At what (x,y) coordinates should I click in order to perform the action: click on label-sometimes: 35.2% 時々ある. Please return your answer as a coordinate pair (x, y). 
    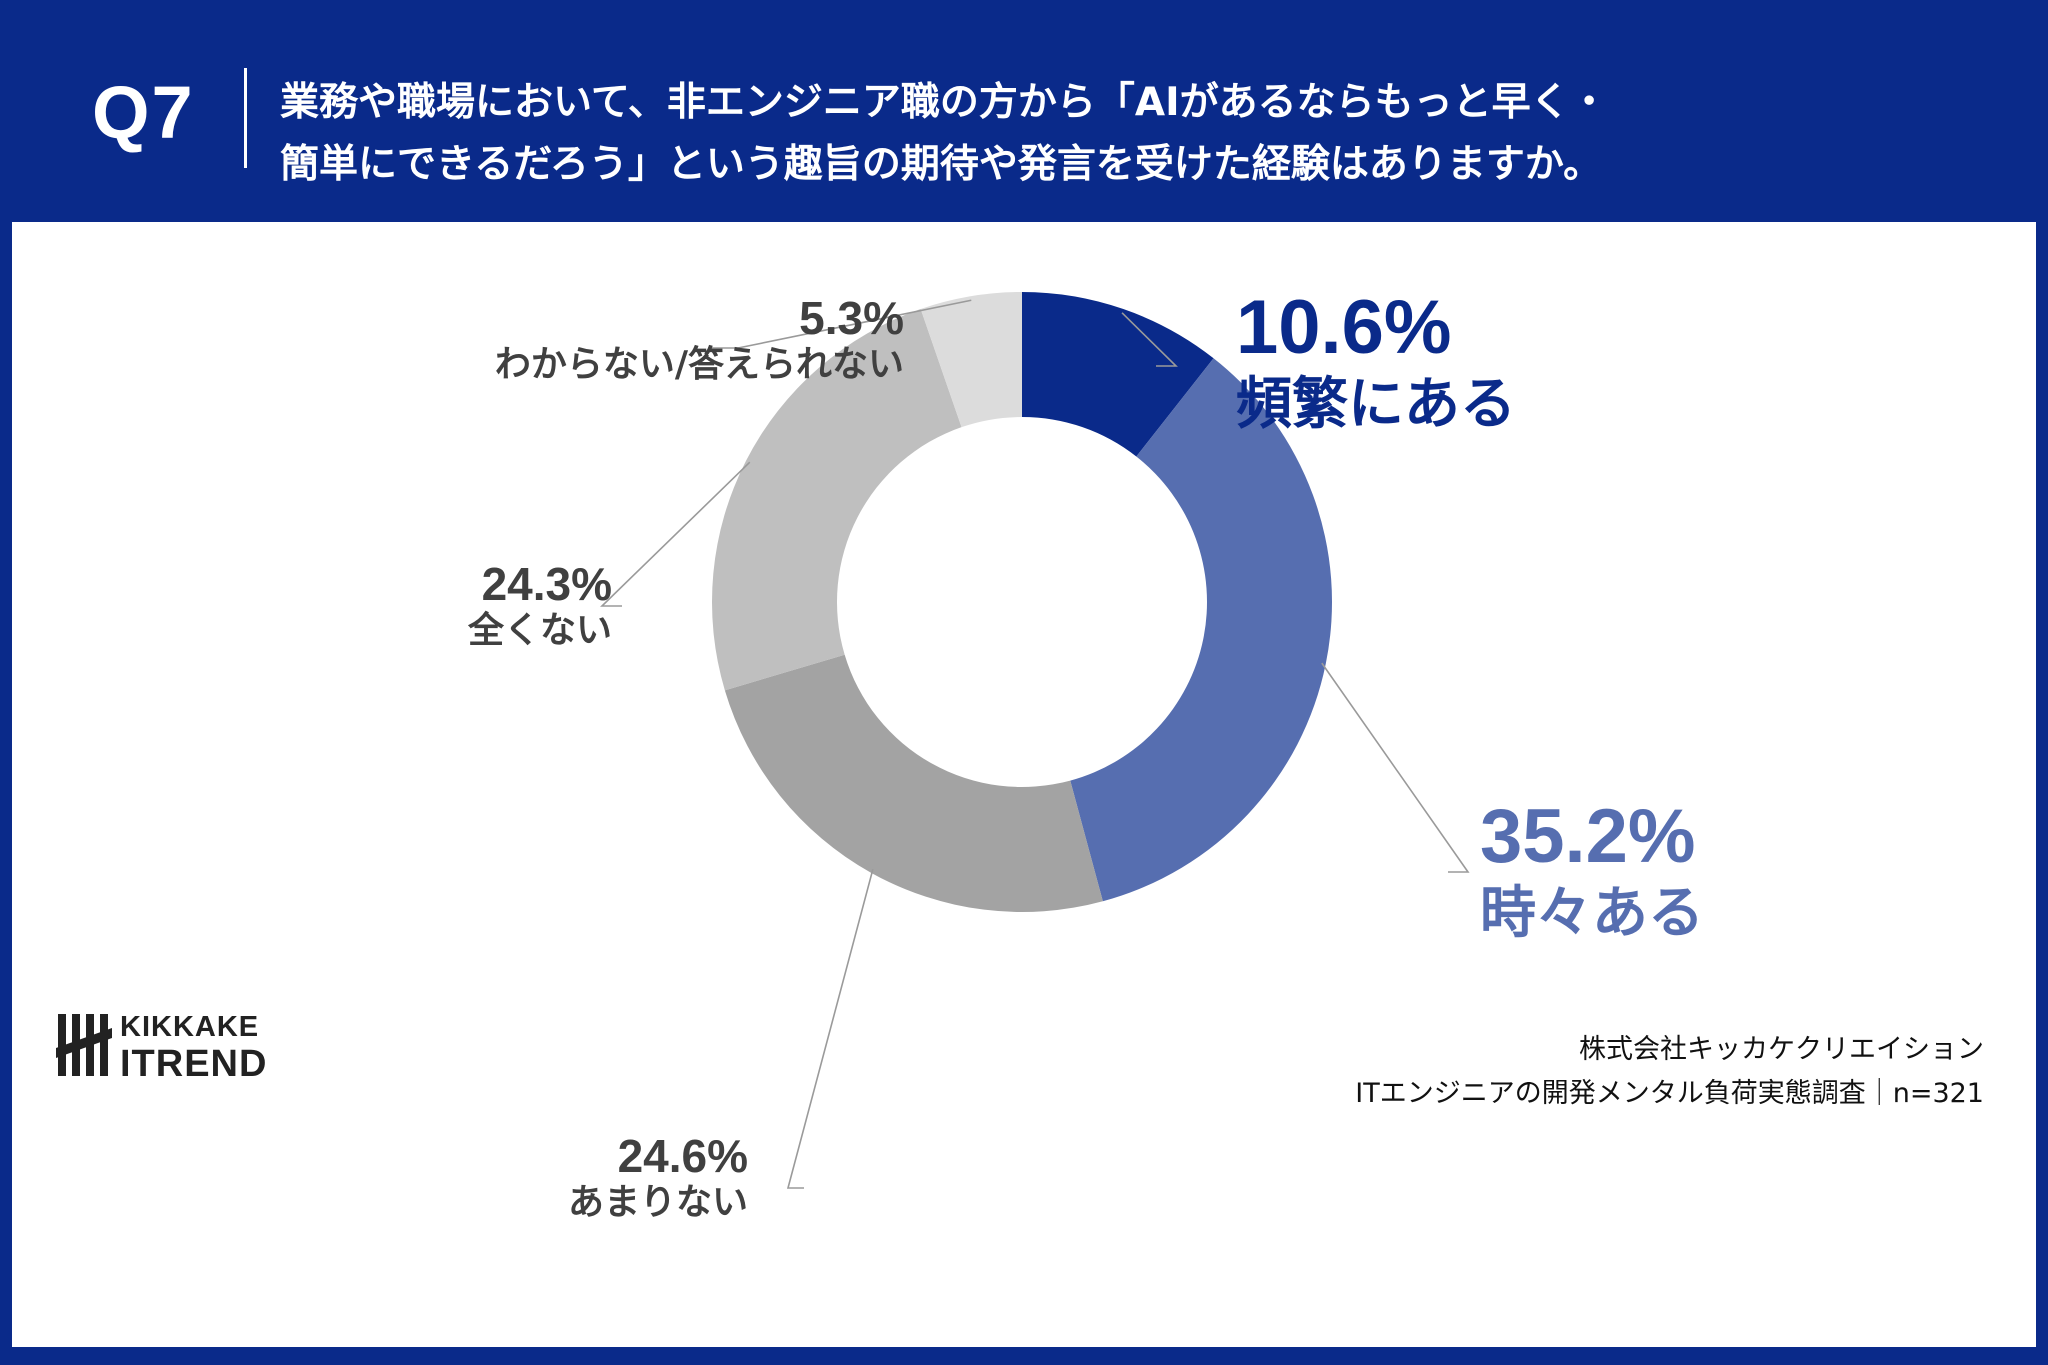
    Looking at the image, I should click on (1592, 874).